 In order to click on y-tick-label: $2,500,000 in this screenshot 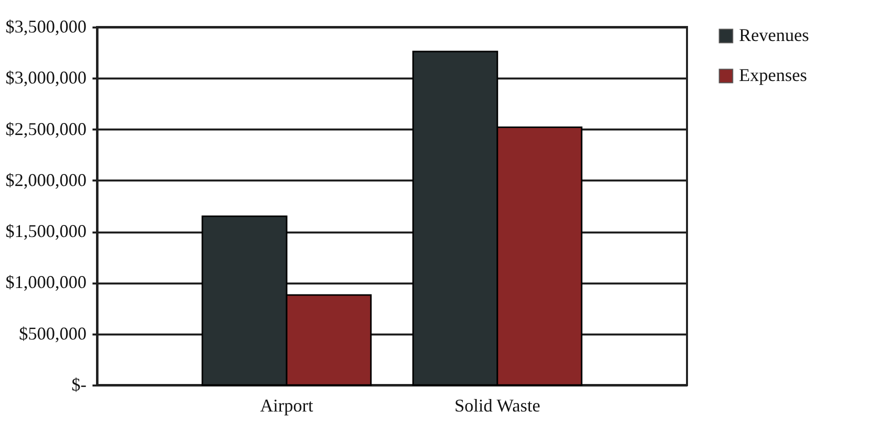, I will do `click(46, 128)`.